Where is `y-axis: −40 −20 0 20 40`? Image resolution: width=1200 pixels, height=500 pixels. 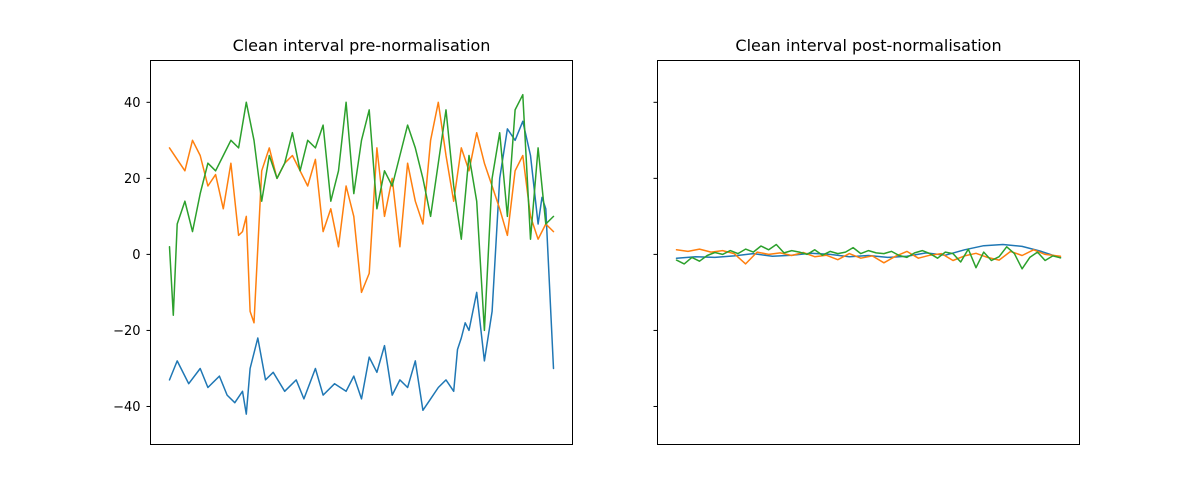
y-axis: −40 −20 0 20 40 is located at coordinates (132, 255).